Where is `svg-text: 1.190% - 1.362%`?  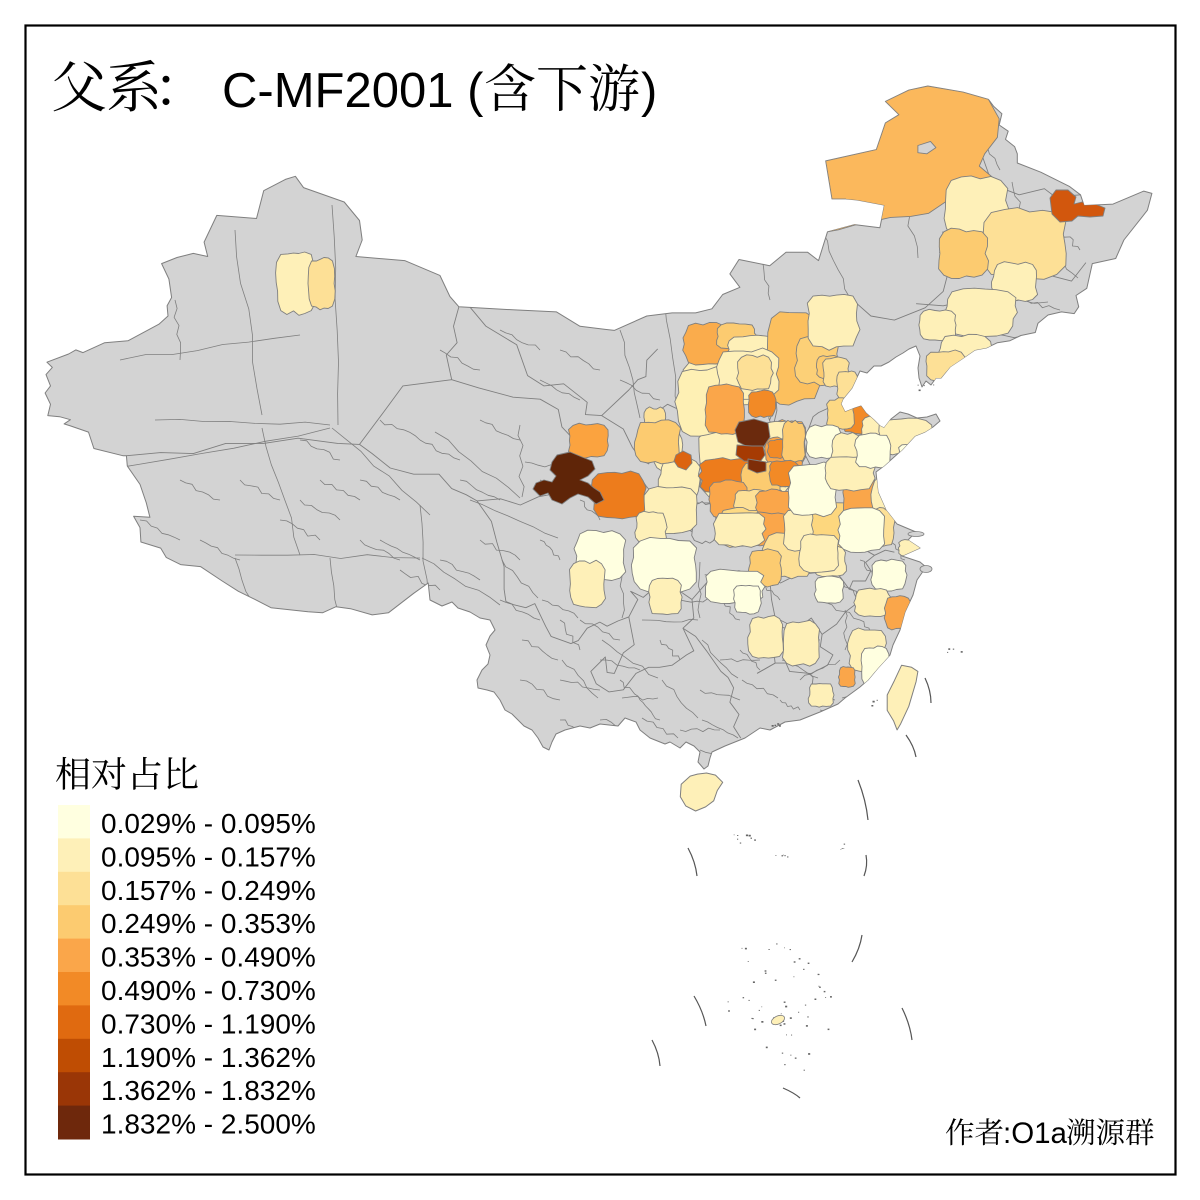
svg-text: 1.190% - 1.362% is located at coordinates (208, 1057).